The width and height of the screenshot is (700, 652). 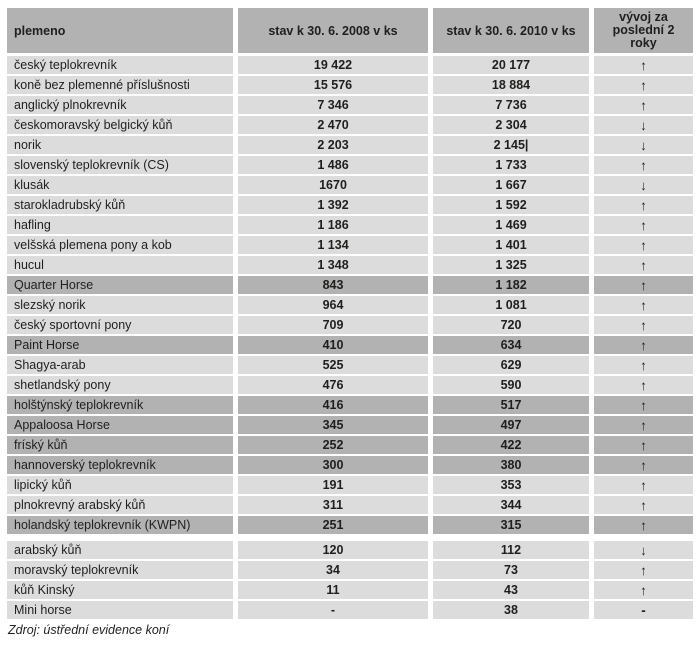 I want to click on value-2010-cell: 353, so click(x=511, y=485).